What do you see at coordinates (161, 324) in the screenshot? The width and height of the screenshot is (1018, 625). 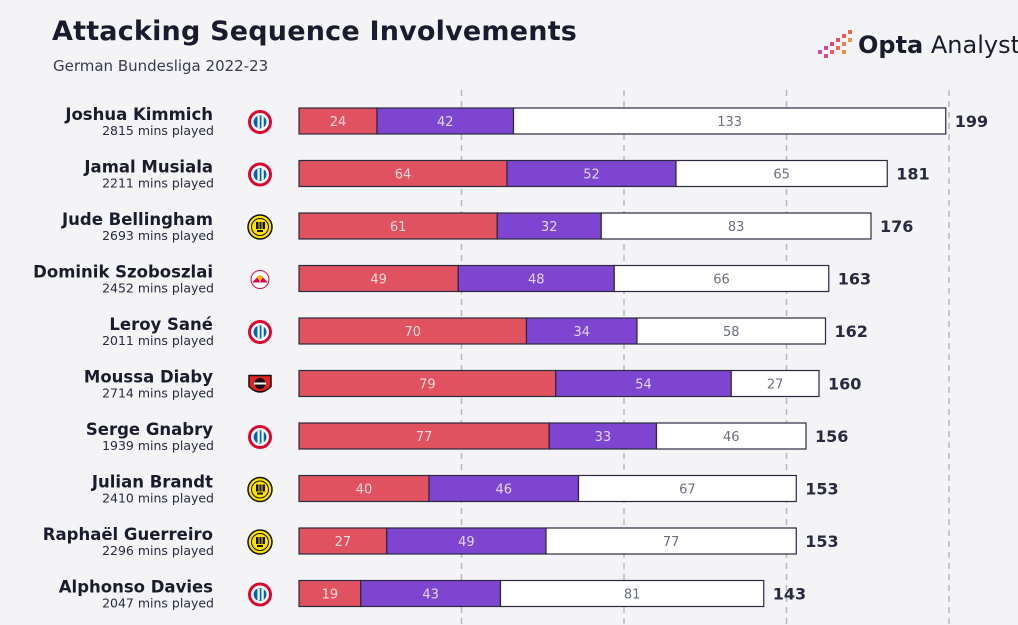 I see `player-name: Leroy Sané` at bounding box center [161, 324].